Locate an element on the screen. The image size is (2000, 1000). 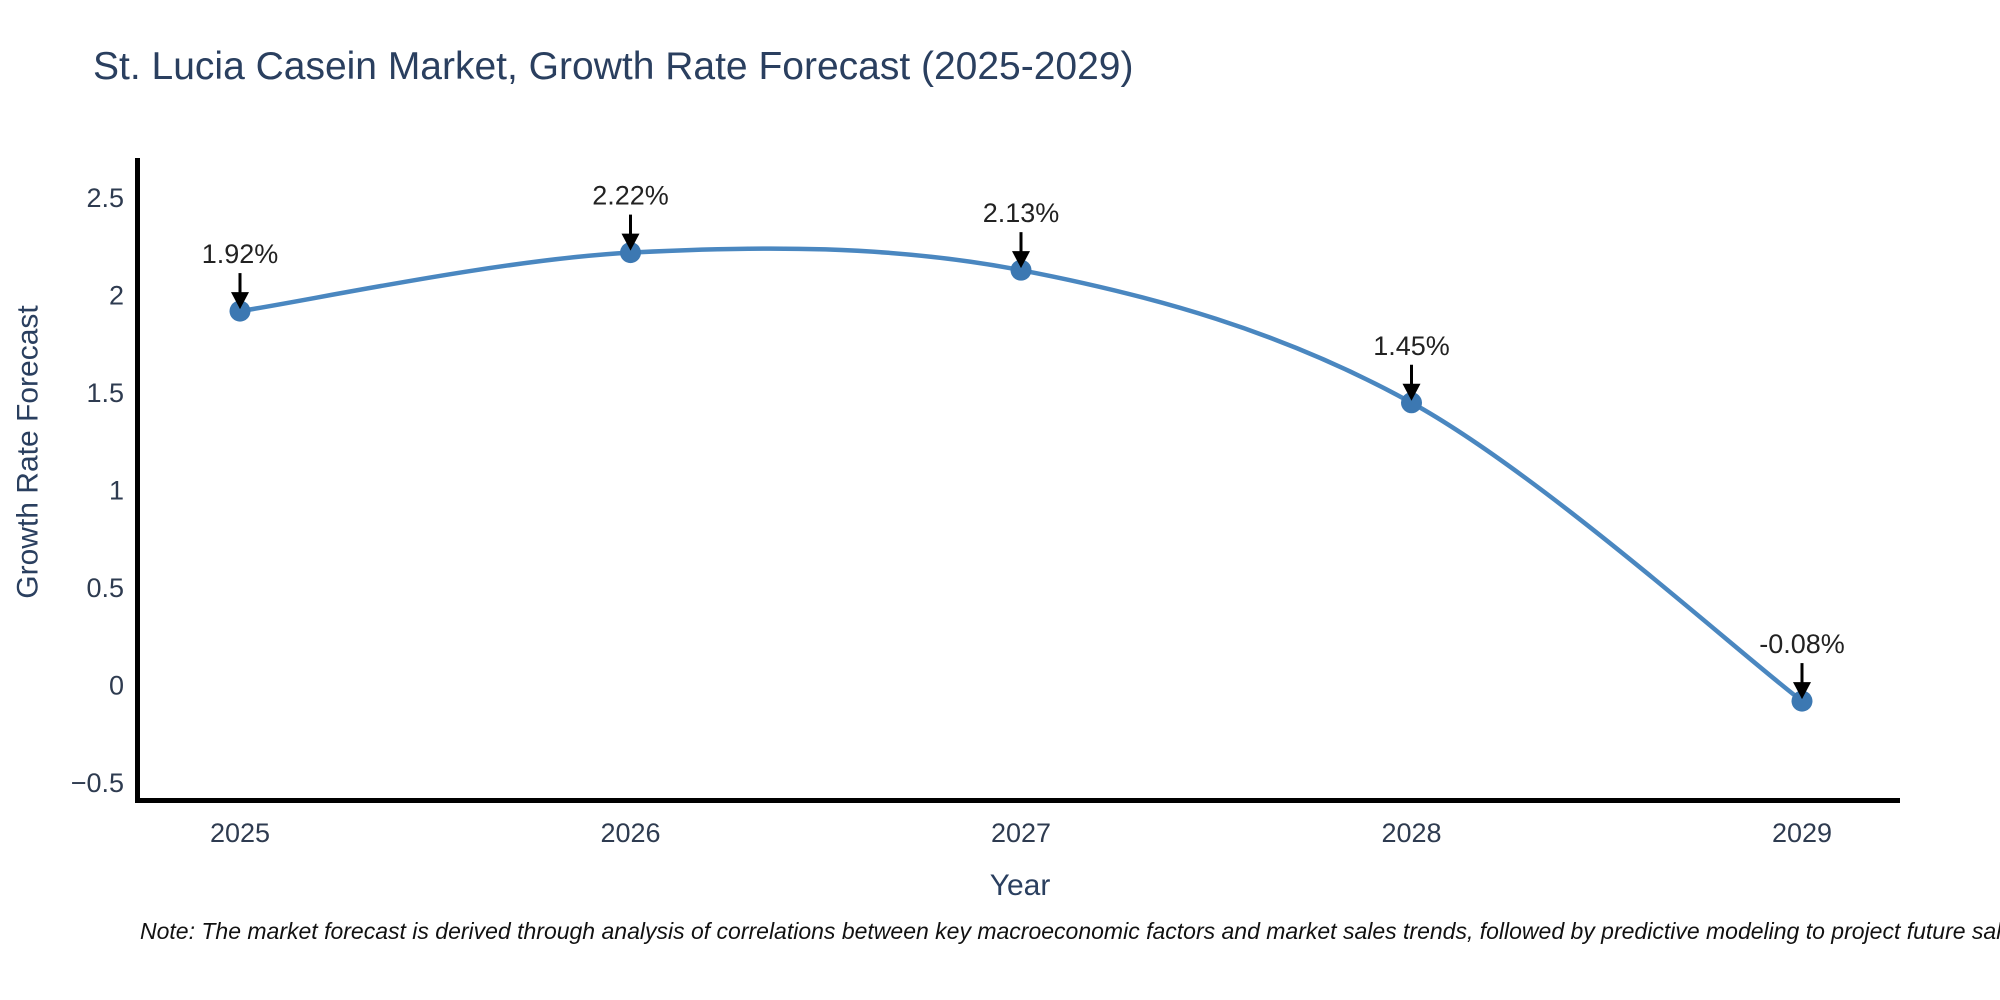
x-tick-label: 2026 is located at coordinates (630, 833).